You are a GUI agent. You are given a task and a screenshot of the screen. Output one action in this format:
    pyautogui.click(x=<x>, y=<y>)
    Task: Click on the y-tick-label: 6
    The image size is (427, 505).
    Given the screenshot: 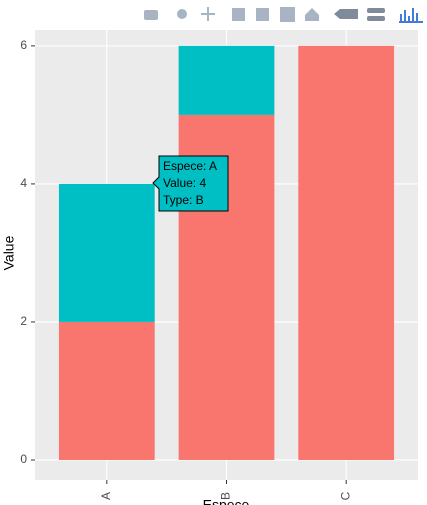 What is the action you would take?
    pyautogui.click(x=23, y=45)
    